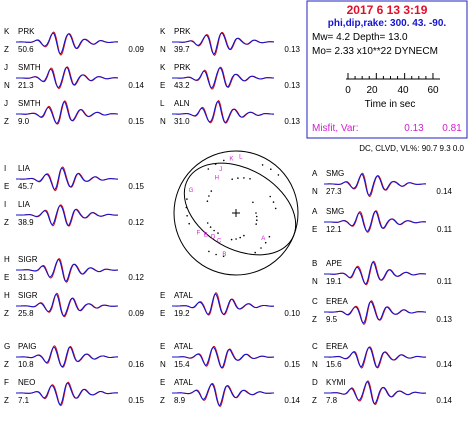  I want to click on trace-distance: 9.0, so click(24, 121).